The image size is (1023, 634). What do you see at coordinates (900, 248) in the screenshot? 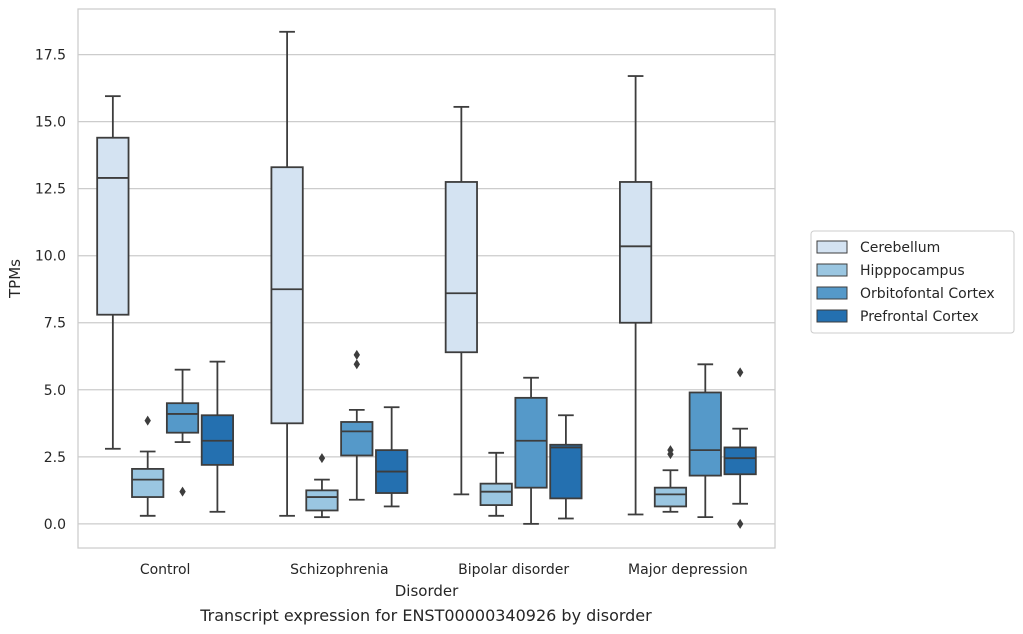
I see `legend-label: Cerebellum` at bounding box center [900, 248].